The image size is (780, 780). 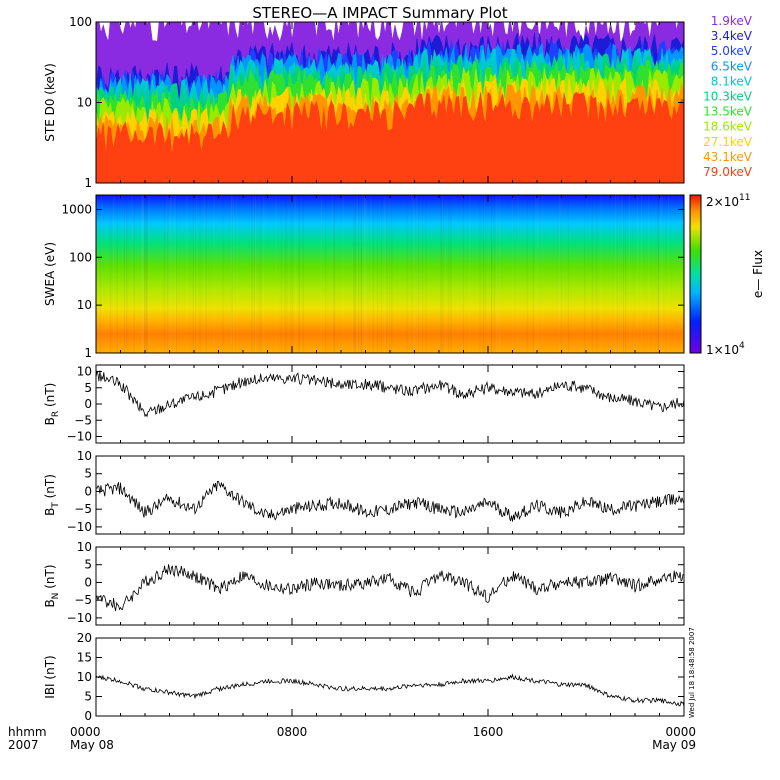 I want to click on y-tick-label-bmag-1: 15, so click(x=84, y=658).